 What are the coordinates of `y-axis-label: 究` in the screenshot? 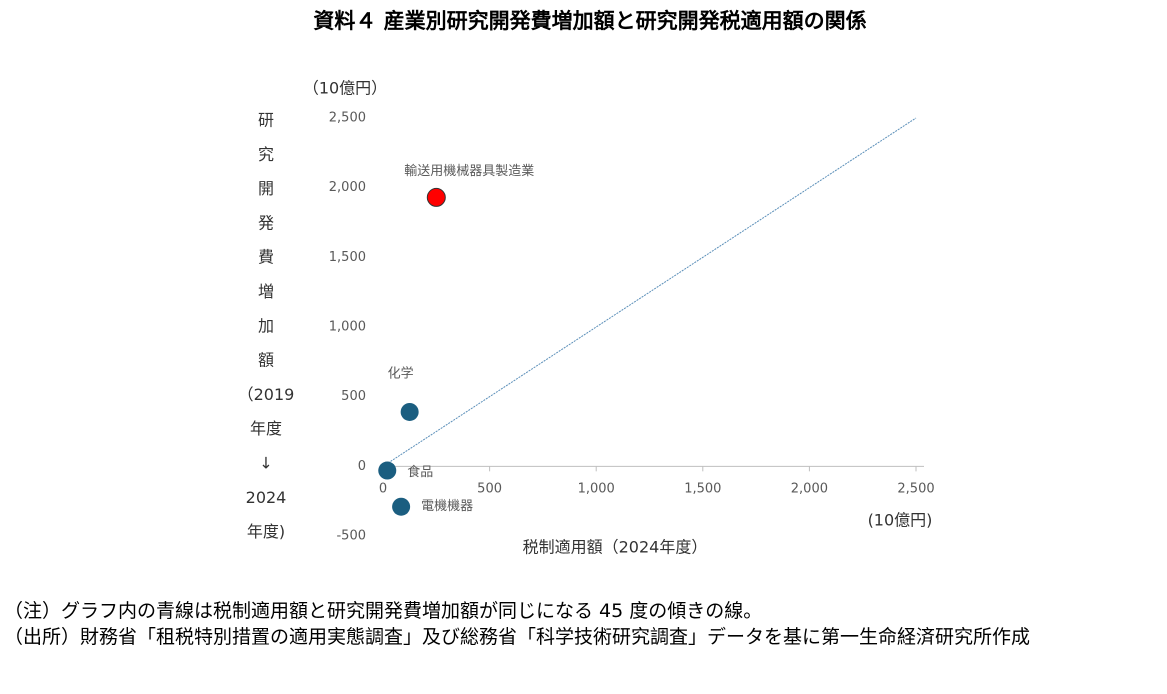 It's located at (266, 154).